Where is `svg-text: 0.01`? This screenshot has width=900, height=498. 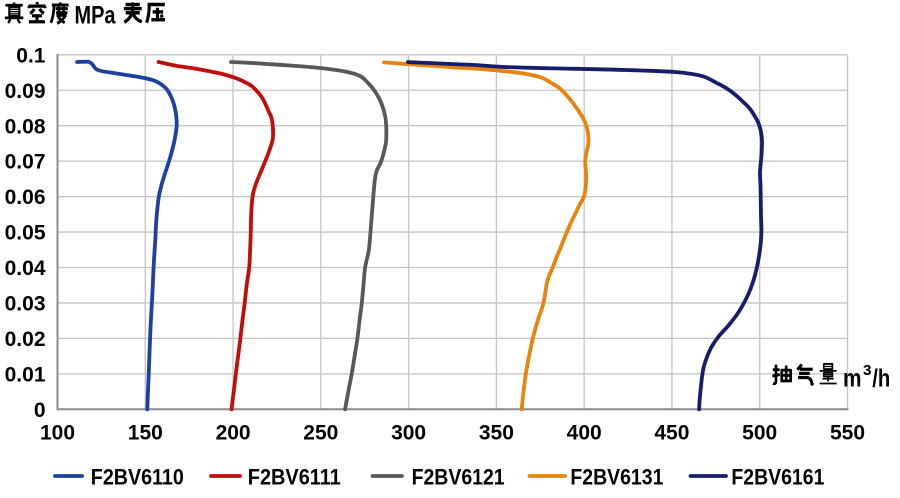
svg-text: 0.01 is located at coordinates (25, 375).